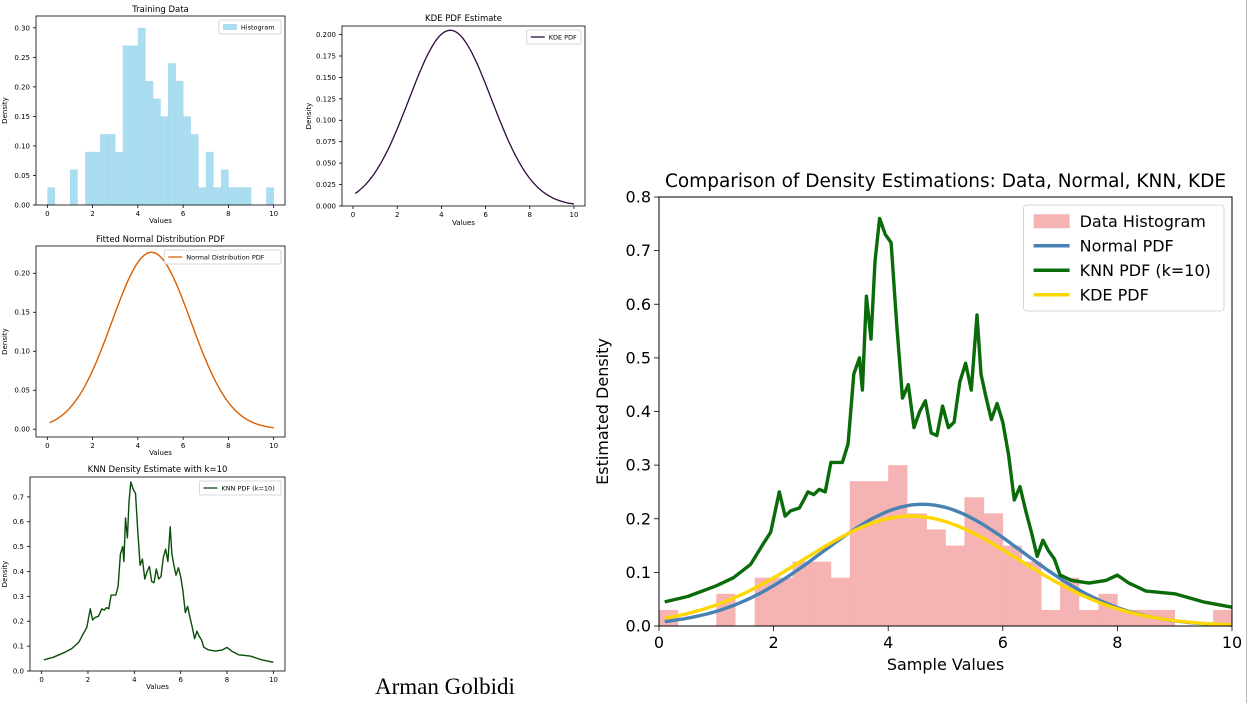  I want to click on y-tick-label: 0.7, so click(638, 250).